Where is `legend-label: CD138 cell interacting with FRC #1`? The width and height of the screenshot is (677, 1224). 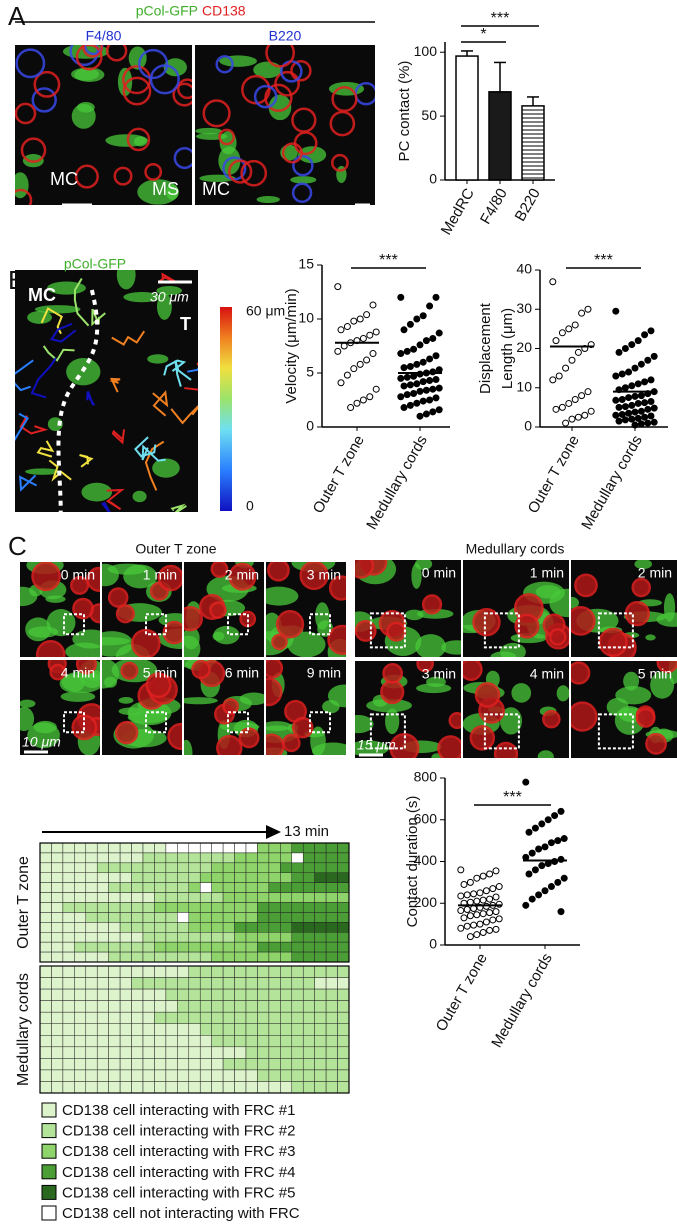
legend-label: CD138 cell interacting with FRC #1 is located at coordinates (178, 1110).